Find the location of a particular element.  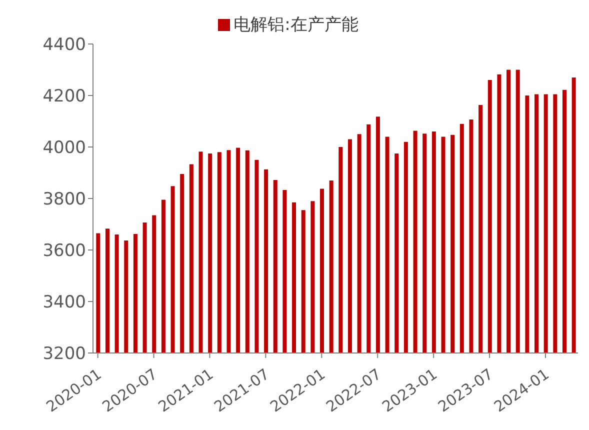

y-tick-label: 4400 is located at coordinates (64, 45).